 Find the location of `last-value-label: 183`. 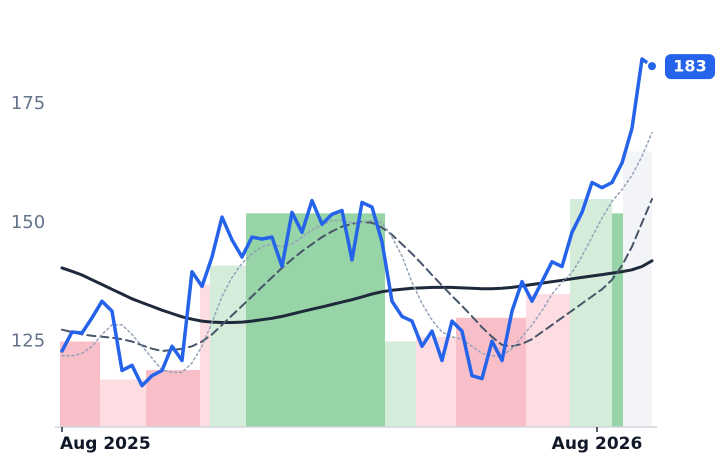

last-value-label: 183 is located at coordinates (689, 66).